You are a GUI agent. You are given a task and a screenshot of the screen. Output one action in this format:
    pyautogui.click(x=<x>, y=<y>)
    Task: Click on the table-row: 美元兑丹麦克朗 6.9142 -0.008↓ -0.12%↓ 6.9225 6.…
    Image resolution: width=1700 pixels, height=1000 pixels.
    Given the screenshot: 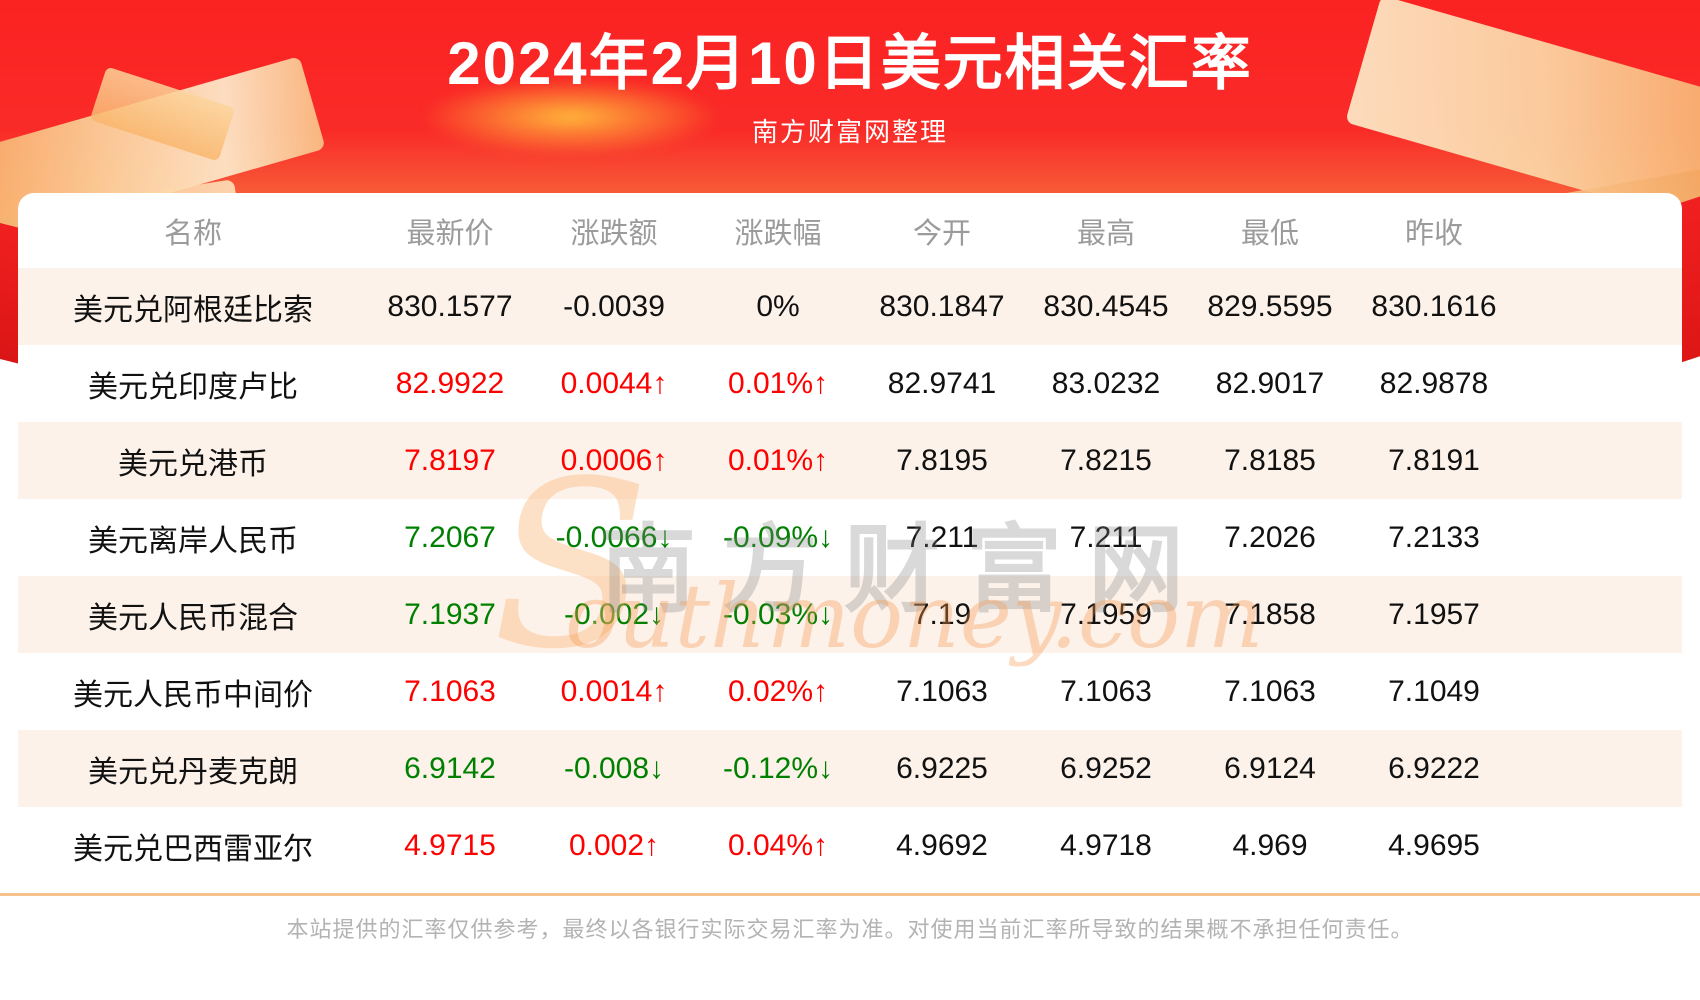 What is the action you would take?
    pyautogui.click(x=850, y=768)
    